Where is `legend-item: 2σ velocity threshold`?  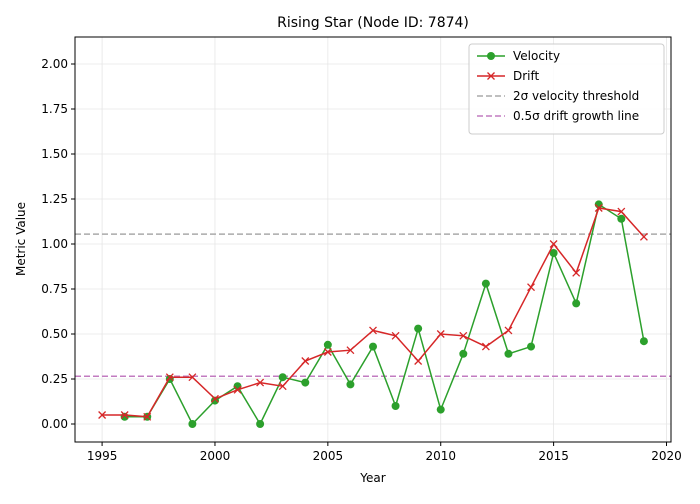
legend-item: 2σ velocity threshold is located at coordinates (558, 96).